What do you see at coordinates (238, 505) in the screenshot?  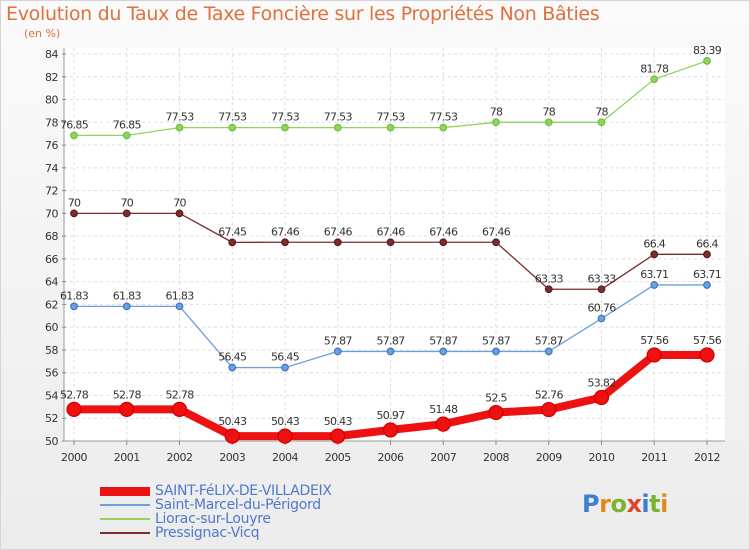 I see `legend-label: Saint-Marcel-du-Périgord` at bounding box center [238, 505].